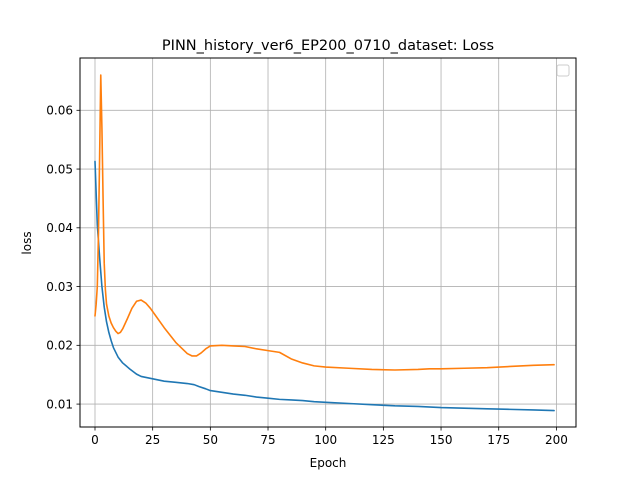 This screenshot has width=640, height=485. I want to click on x-tick-label: 25, so click(152, 440).